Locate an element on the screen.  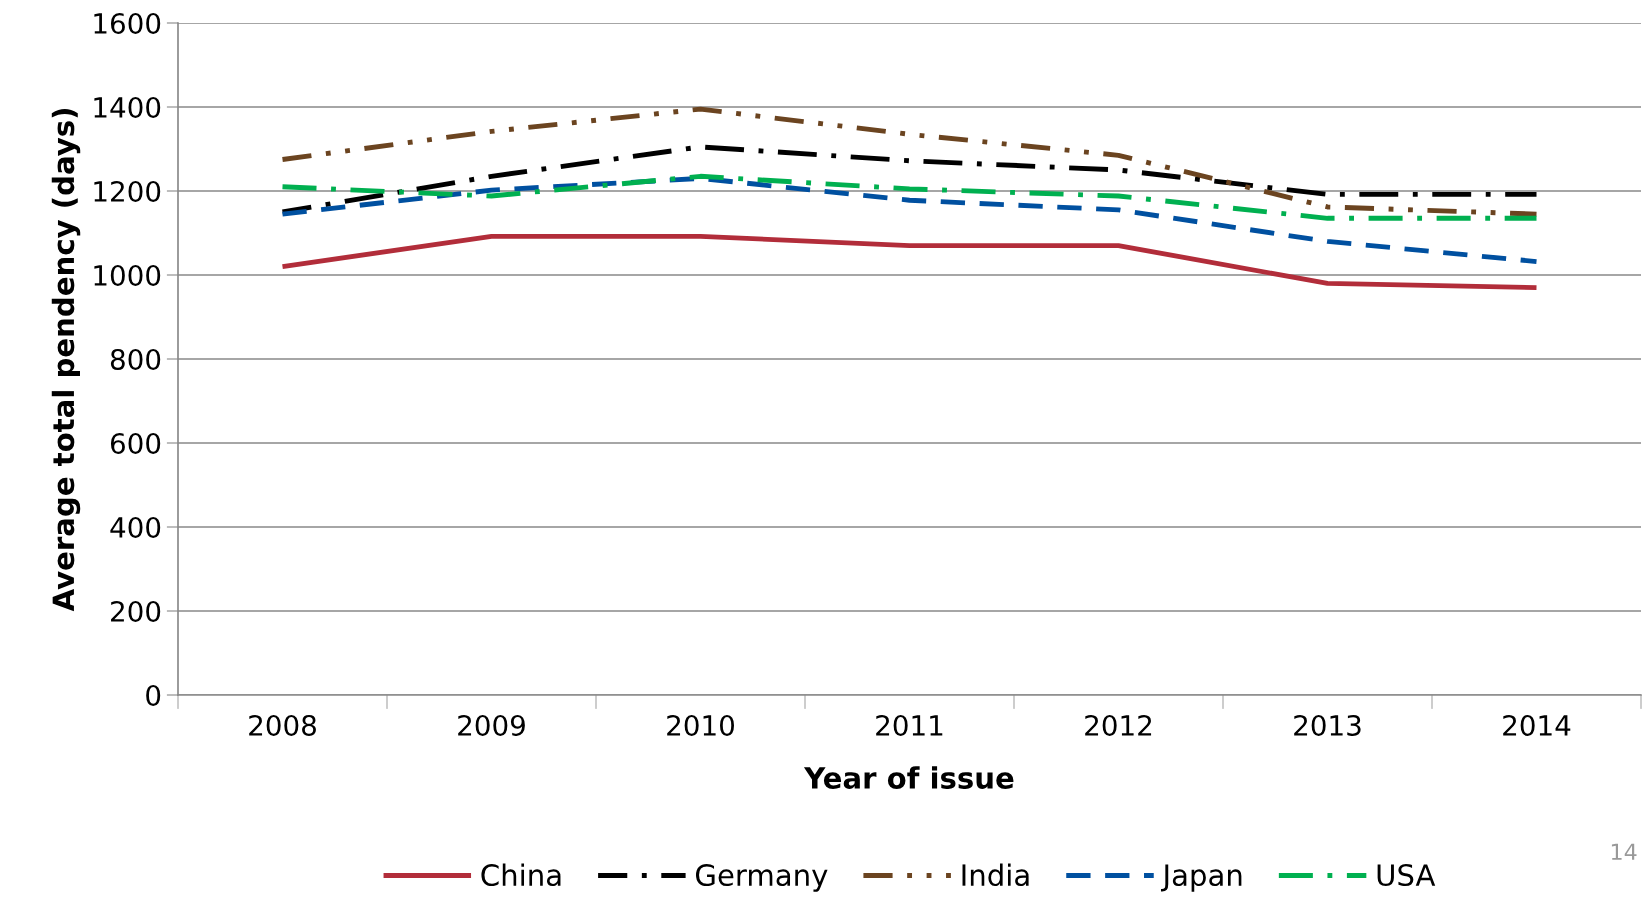
text: 14 is located at coordinates (1624, 851).